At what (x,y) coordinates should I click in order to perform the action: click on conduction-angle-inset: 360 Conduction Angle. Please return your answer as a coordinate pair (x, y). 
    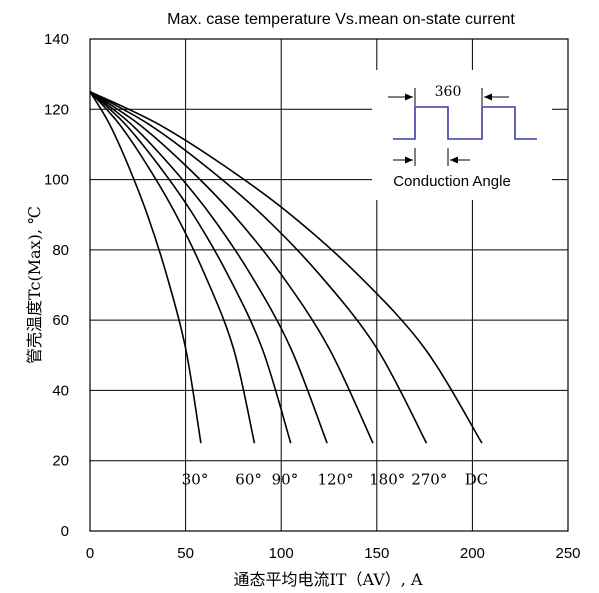
    Looking at the image, I should click on (462, 135).